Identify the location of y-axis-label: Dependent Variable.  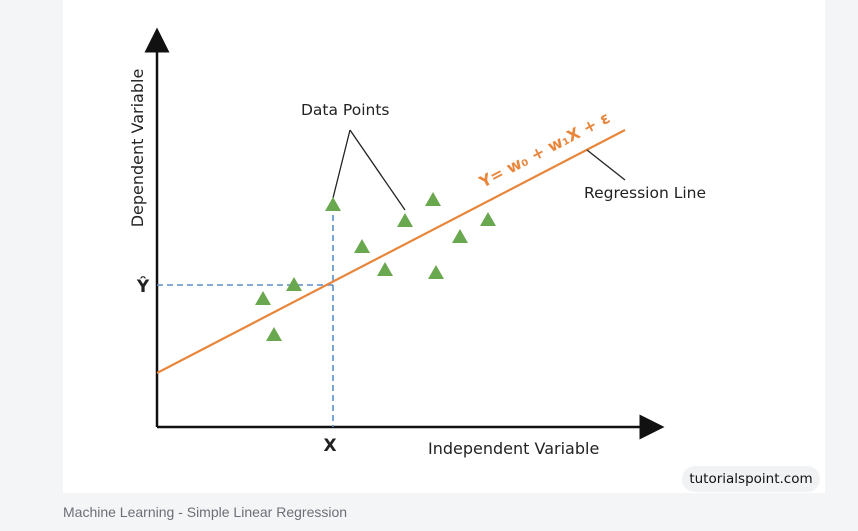
(137, 148).